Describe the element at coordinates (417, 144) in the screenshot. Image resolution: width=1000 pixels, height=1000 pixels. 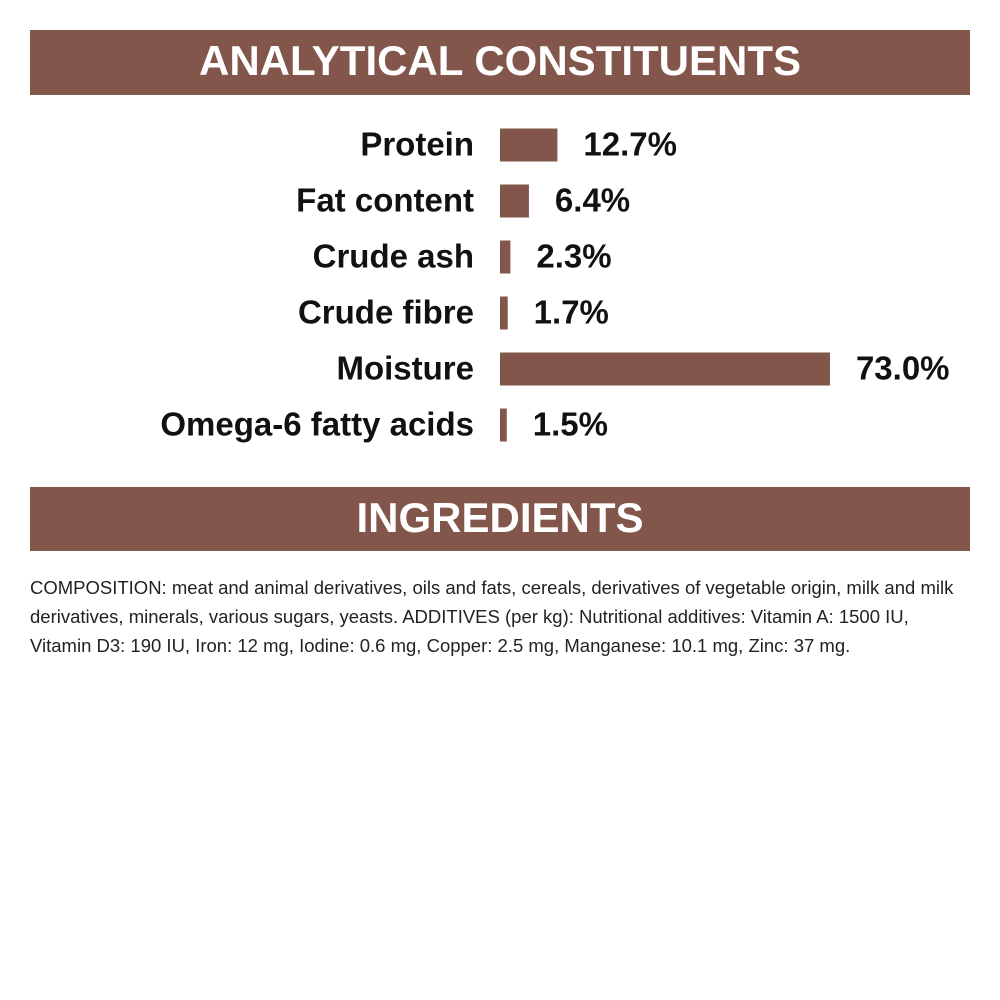
I see `category-label: Protein` at that location.